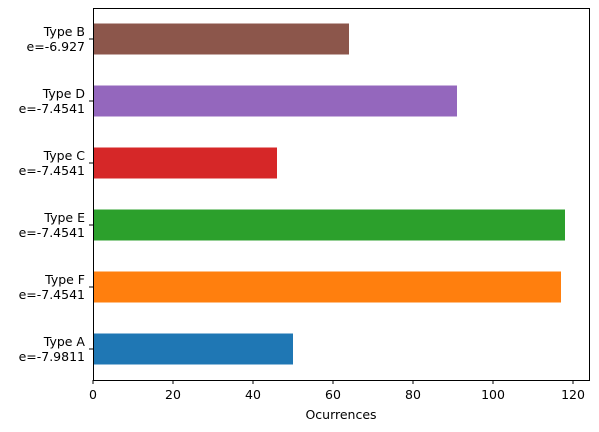 The image size is (599, 432). What do you see at coordinates (93, 394) in the screenshot?
I see `x-tick-label: 0` at bounding box center [93, 394].